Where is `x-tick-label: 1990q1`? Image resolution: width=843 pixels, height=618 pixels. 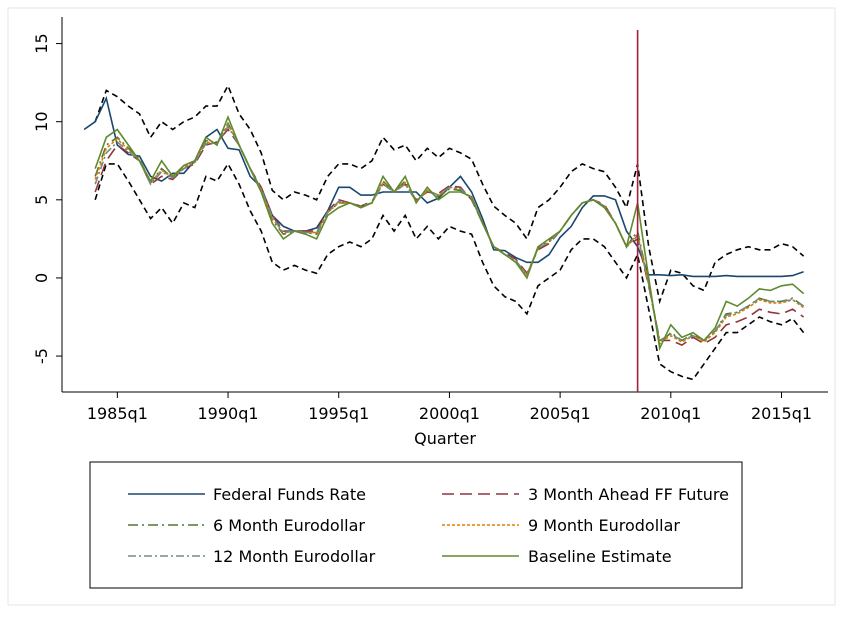 x-tick-label: 1990q1 is located at coordinates (228, 413).